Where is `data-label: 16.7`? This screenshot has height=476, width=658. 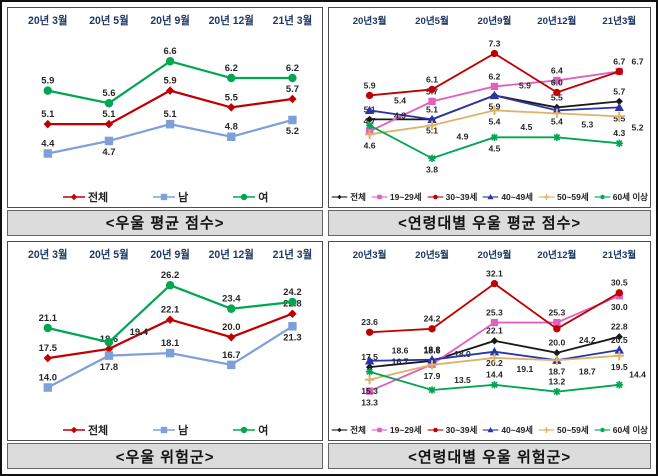 data-label: 16.7 is located at coordinates (231, 354).